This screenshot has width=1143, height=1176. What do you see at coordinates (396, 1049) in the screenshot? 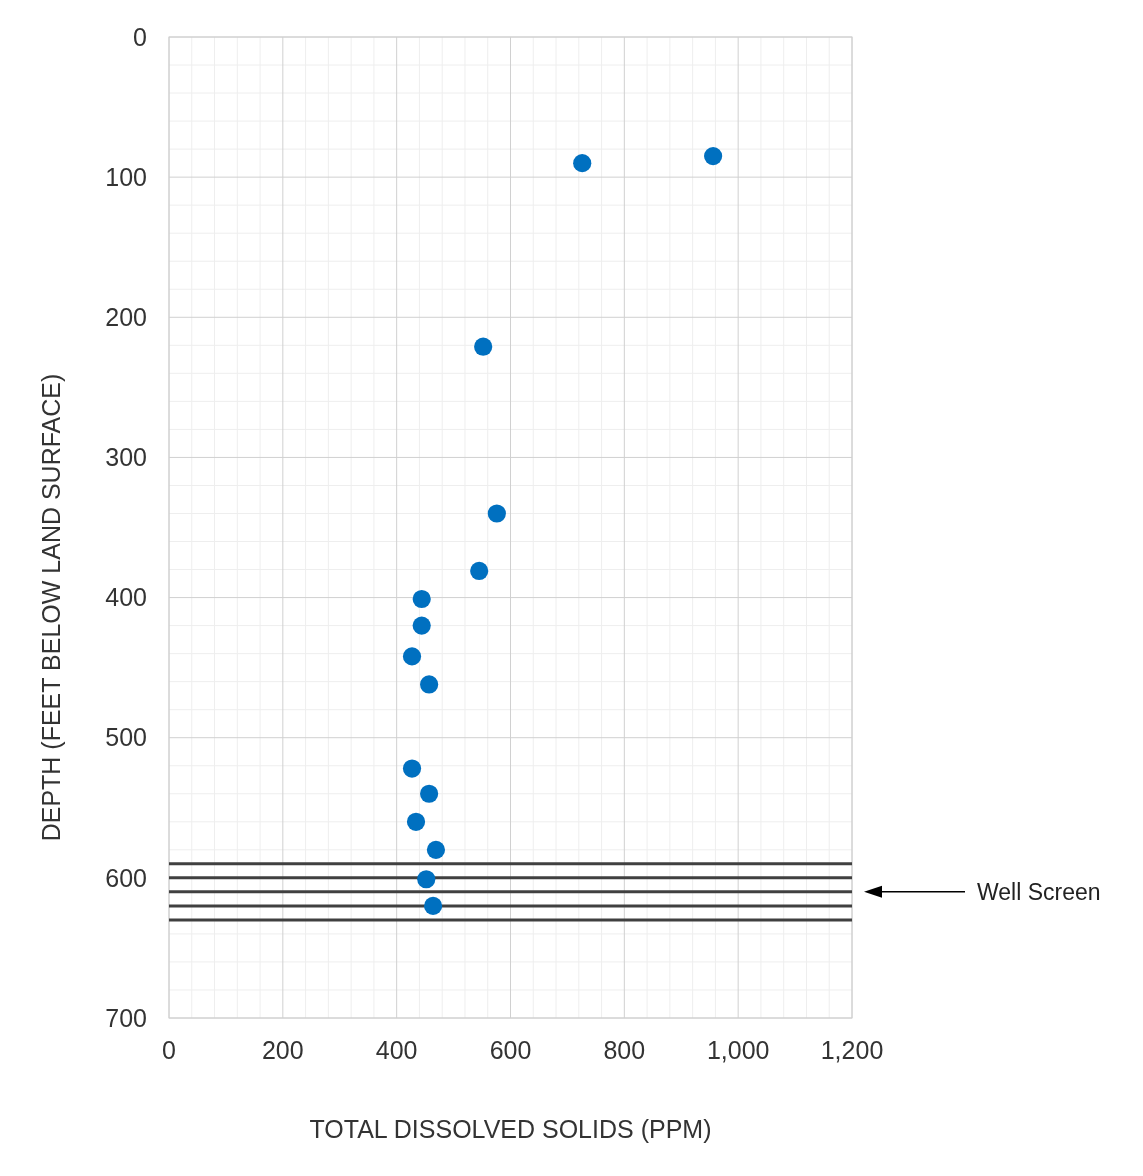
I see `x-tick-label: 400` at bounding box center [396, 1049].